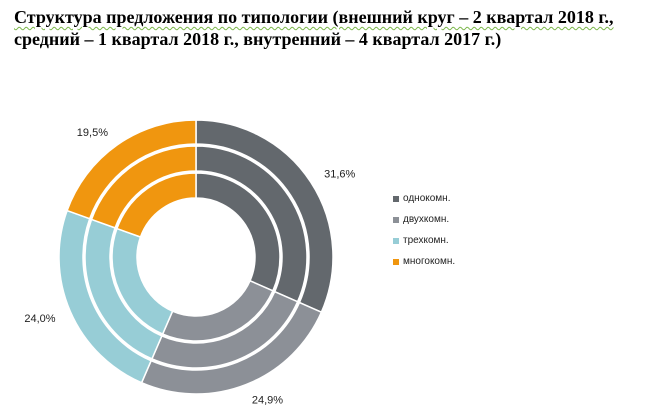  Describe the element at coordinates (39, 319) in the screenshot. I see `data-label-3: 24,0%` at that location.